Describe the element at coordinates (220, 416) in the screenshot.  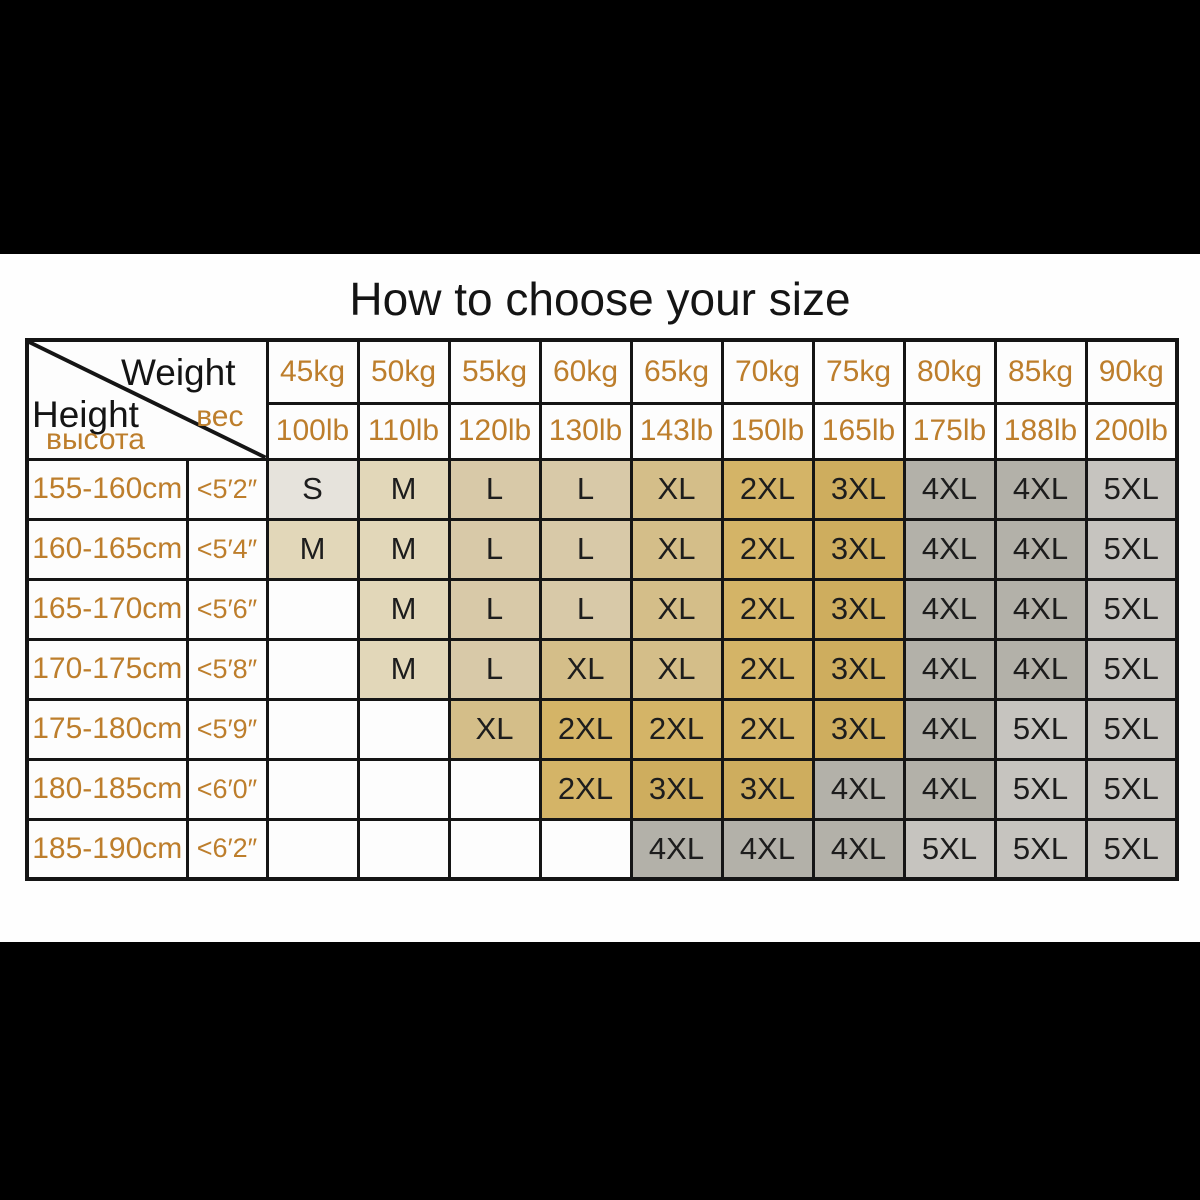
I see `weight-label-ru: вес` at that location.